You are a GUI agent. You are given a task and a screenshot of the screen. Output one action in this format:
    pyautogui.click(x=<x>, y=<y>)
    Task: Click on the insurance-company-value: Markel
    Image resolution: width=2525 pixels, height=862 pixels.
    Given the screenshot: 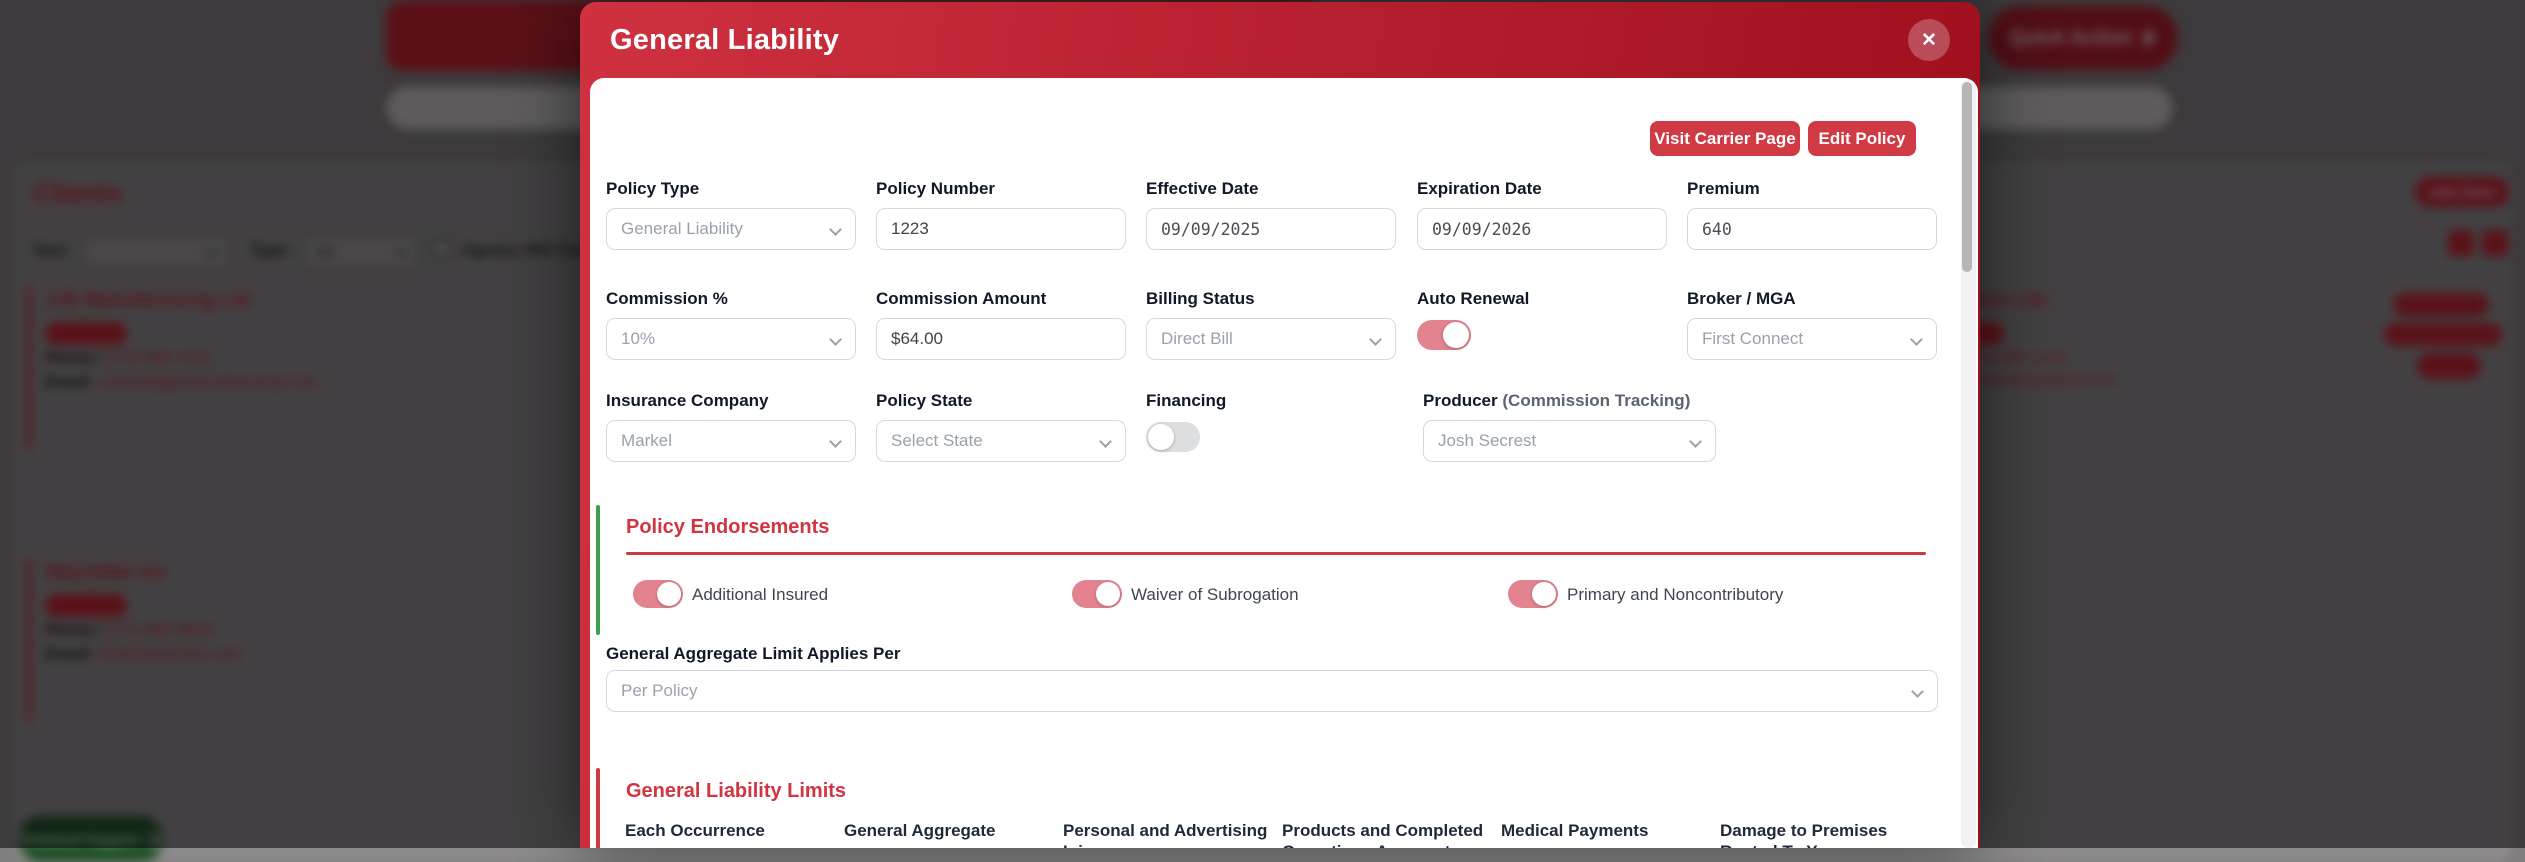 What is the action you would take?
    pyautogui.click(x=647, y=440)
    